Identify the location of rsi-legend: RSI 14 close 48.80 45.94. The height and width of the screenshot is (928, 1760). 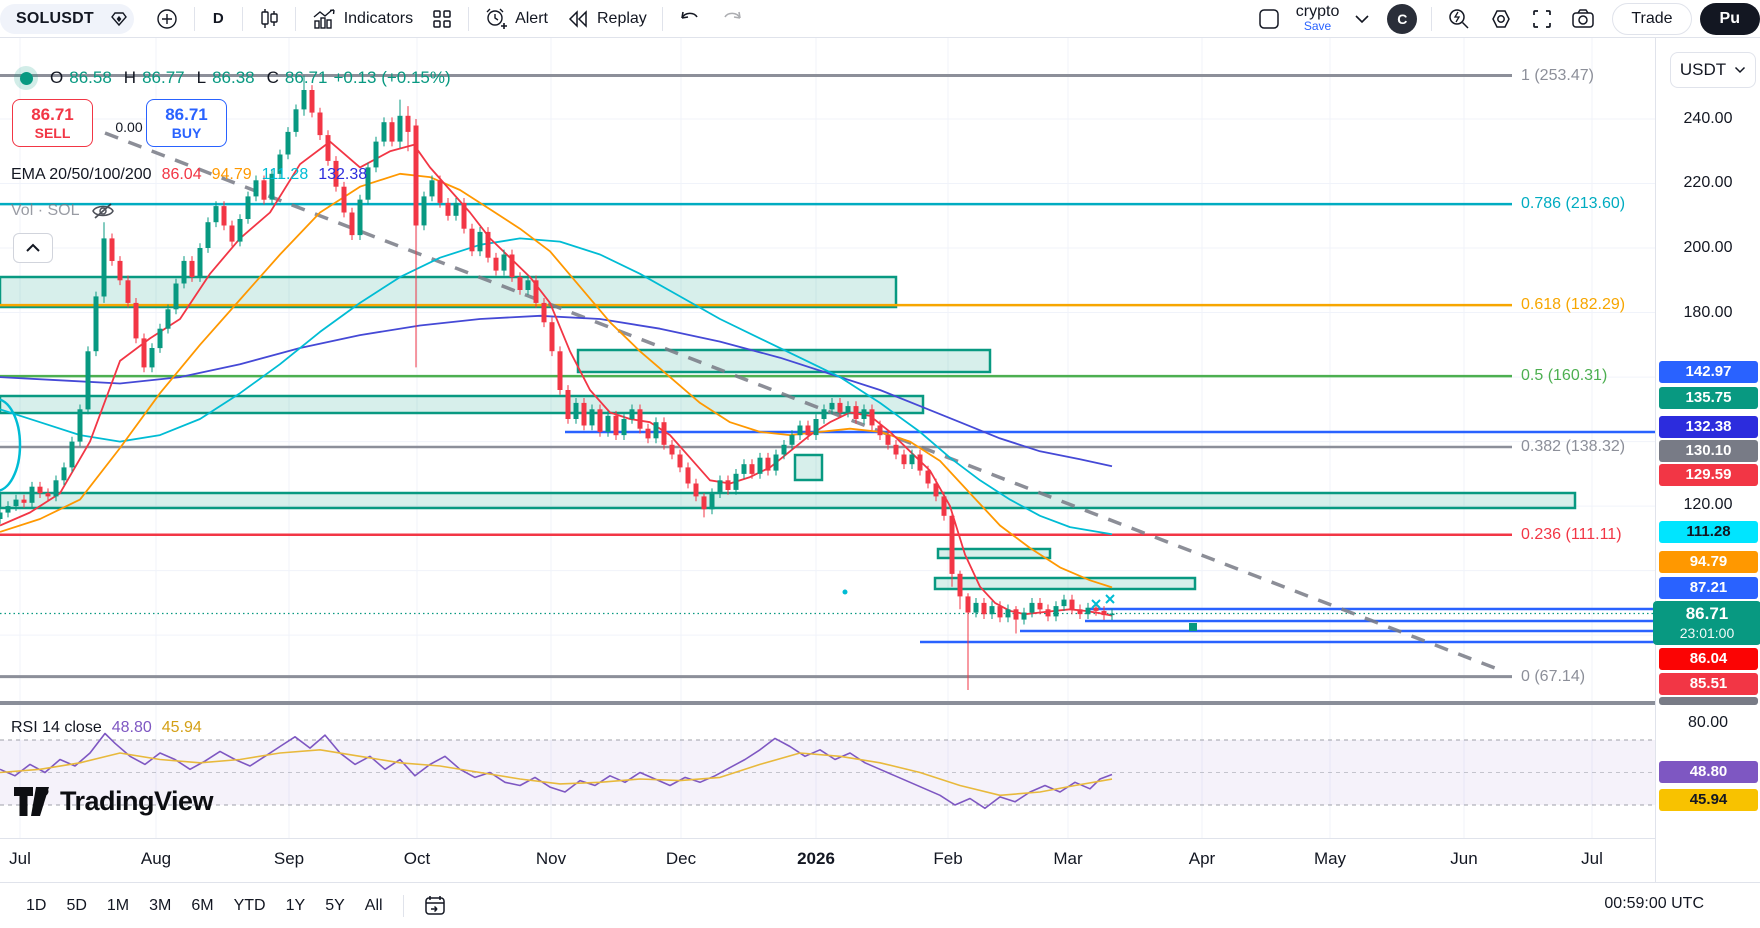
(106, 728).